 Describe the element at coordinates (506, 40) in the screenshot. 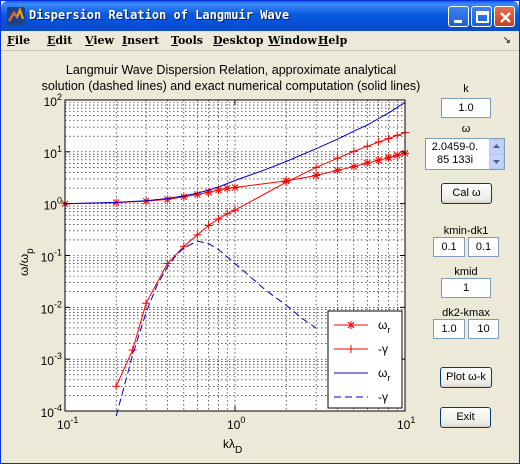

I see `dock-arrow-icon: ↘` at that location.